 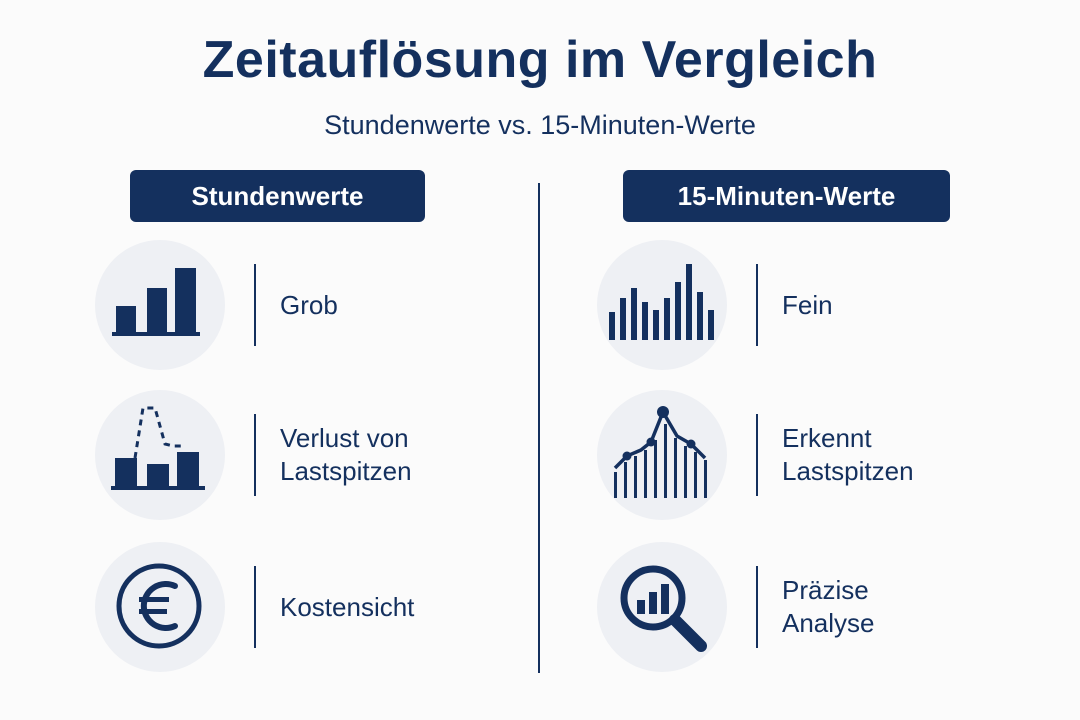 I want to click on left-column-header: Stundenwerte, so click(x=277, y=196).